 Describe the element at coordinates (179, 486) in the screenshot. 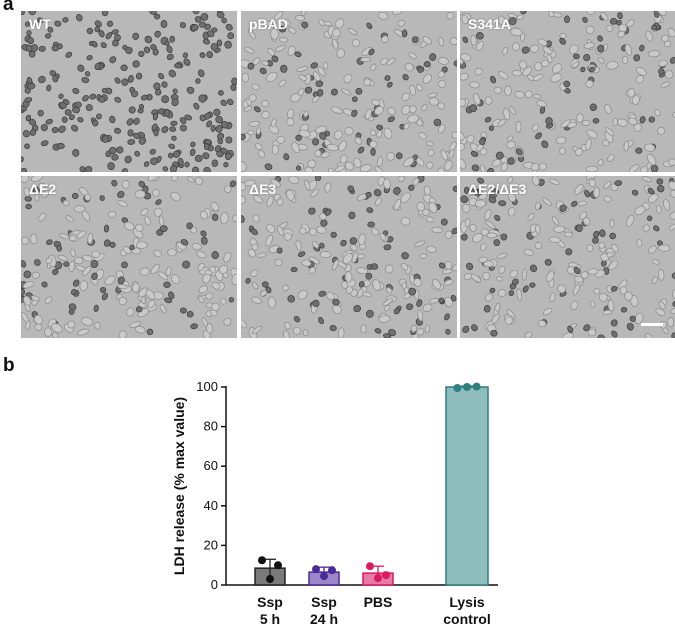

I see `y-axis-label: LDH release (% max value)` at that location.